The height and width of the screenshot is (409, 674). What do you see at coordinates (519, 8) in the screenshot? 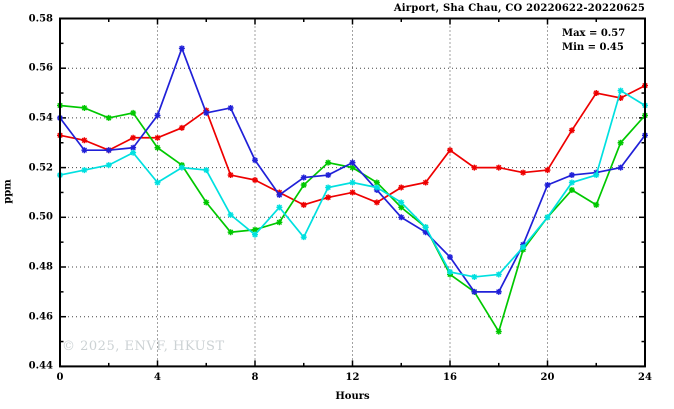
I see `chart-title: Airport, Sha Chau, CO 20220622-20220625` at bounding box center [519, 8].